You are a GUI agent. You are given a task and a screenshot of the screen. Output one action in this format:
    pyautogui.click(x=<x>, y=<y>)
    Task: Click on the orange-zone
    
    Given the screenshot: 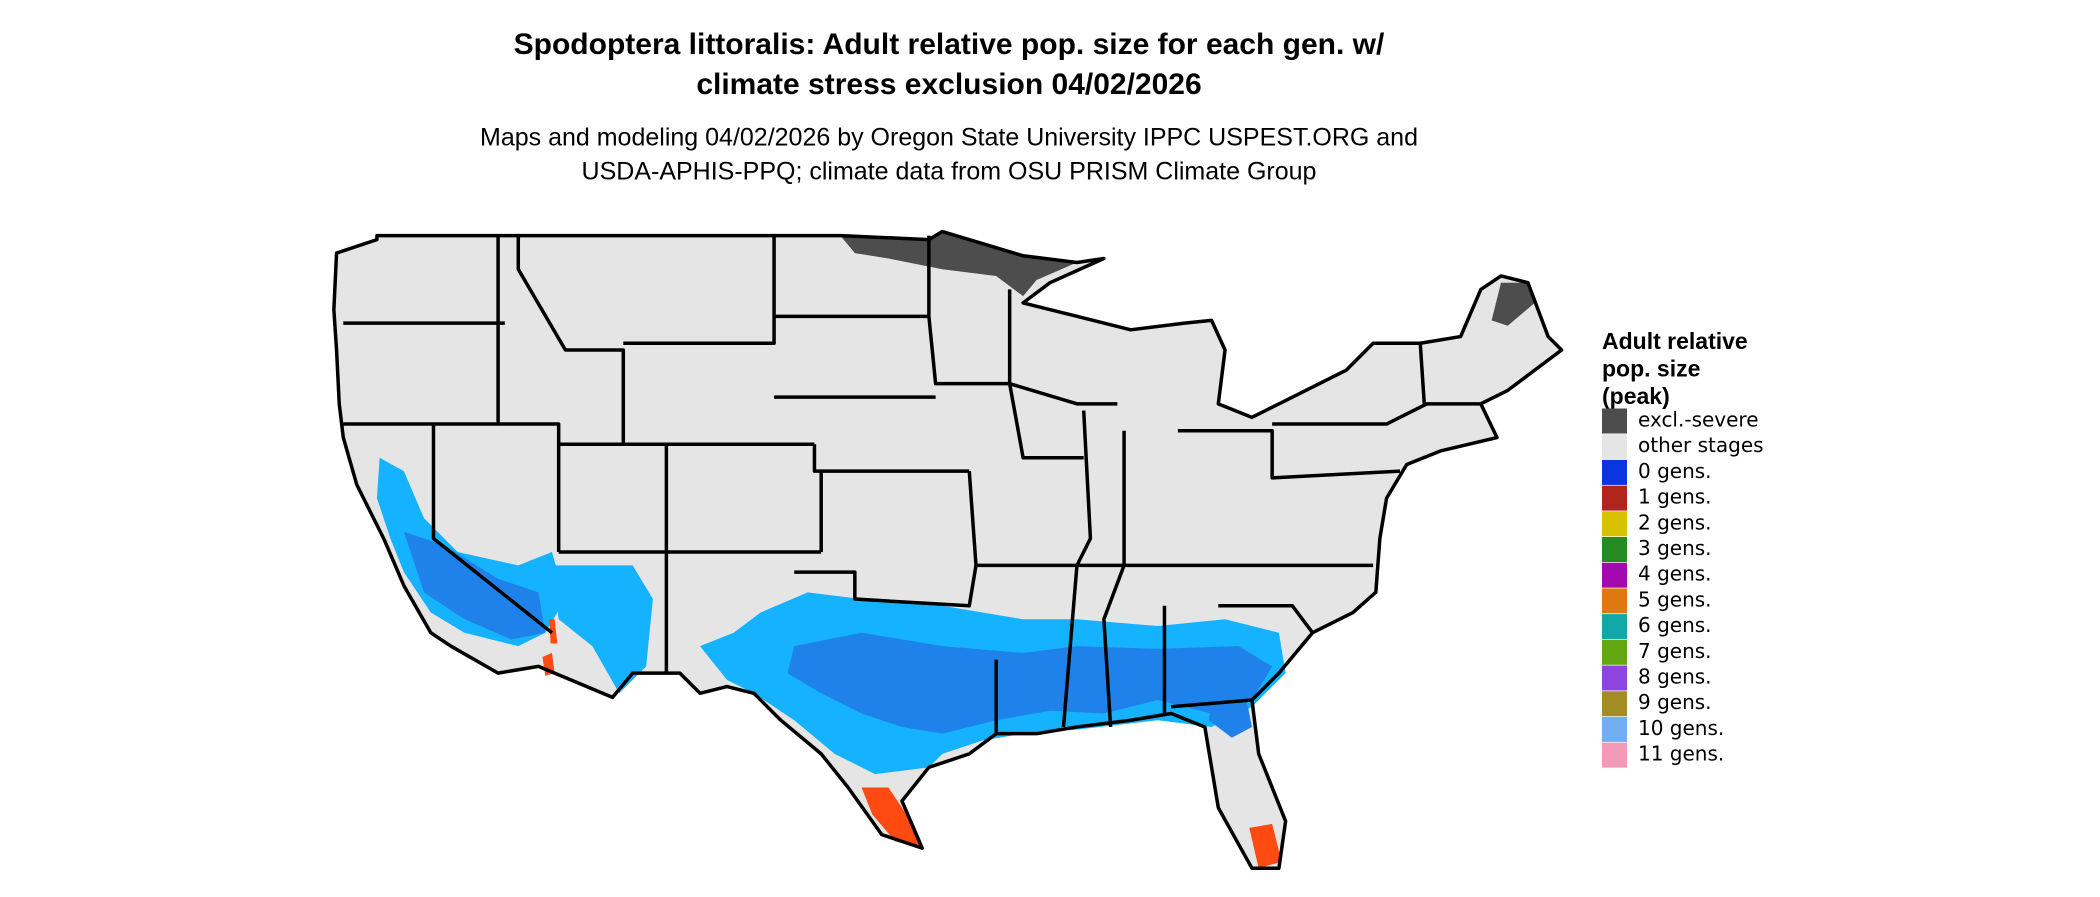 What is the action you would take?
    pyautogui.click(x=912, y=744)
    